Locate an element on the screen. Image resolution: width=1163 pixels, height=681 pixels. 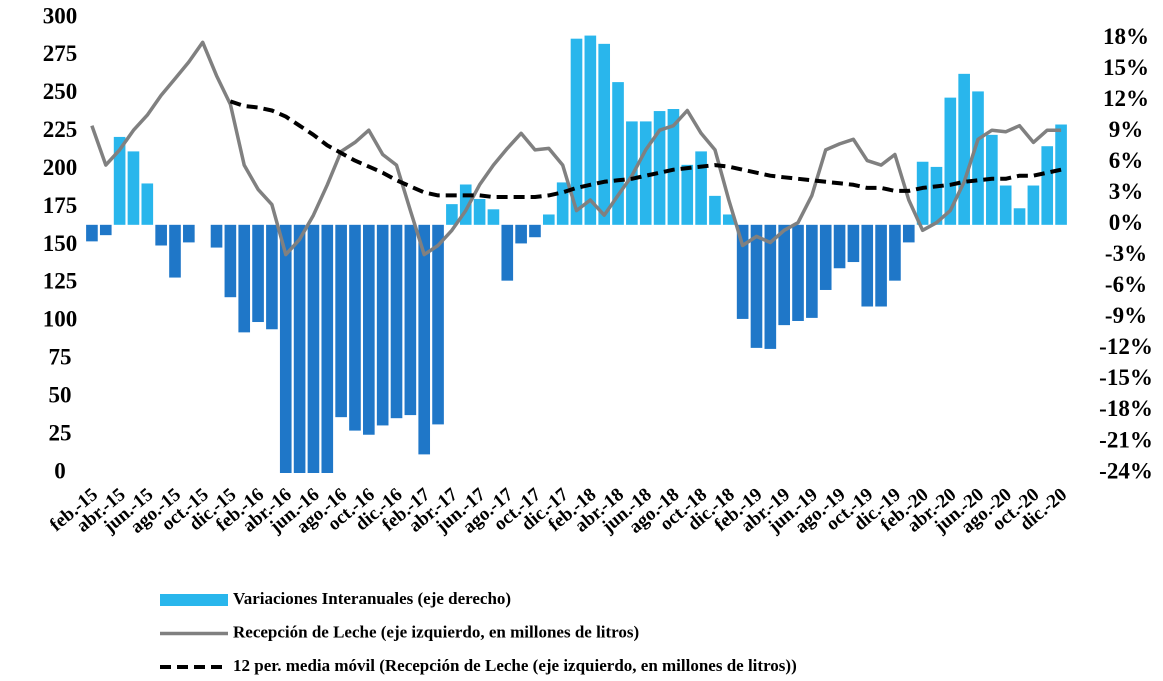
y-tick-label: 125 is located at coordinates (60, 281).